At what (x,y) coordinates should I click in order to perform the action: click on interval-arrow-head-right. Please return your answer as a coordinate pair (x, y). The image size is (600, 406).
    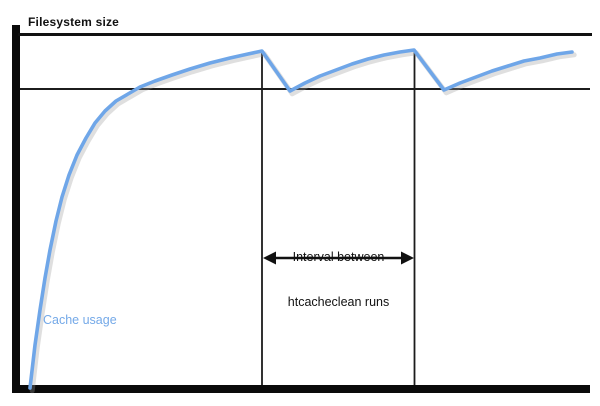
    Looking at the image, I should click on (407, 258).